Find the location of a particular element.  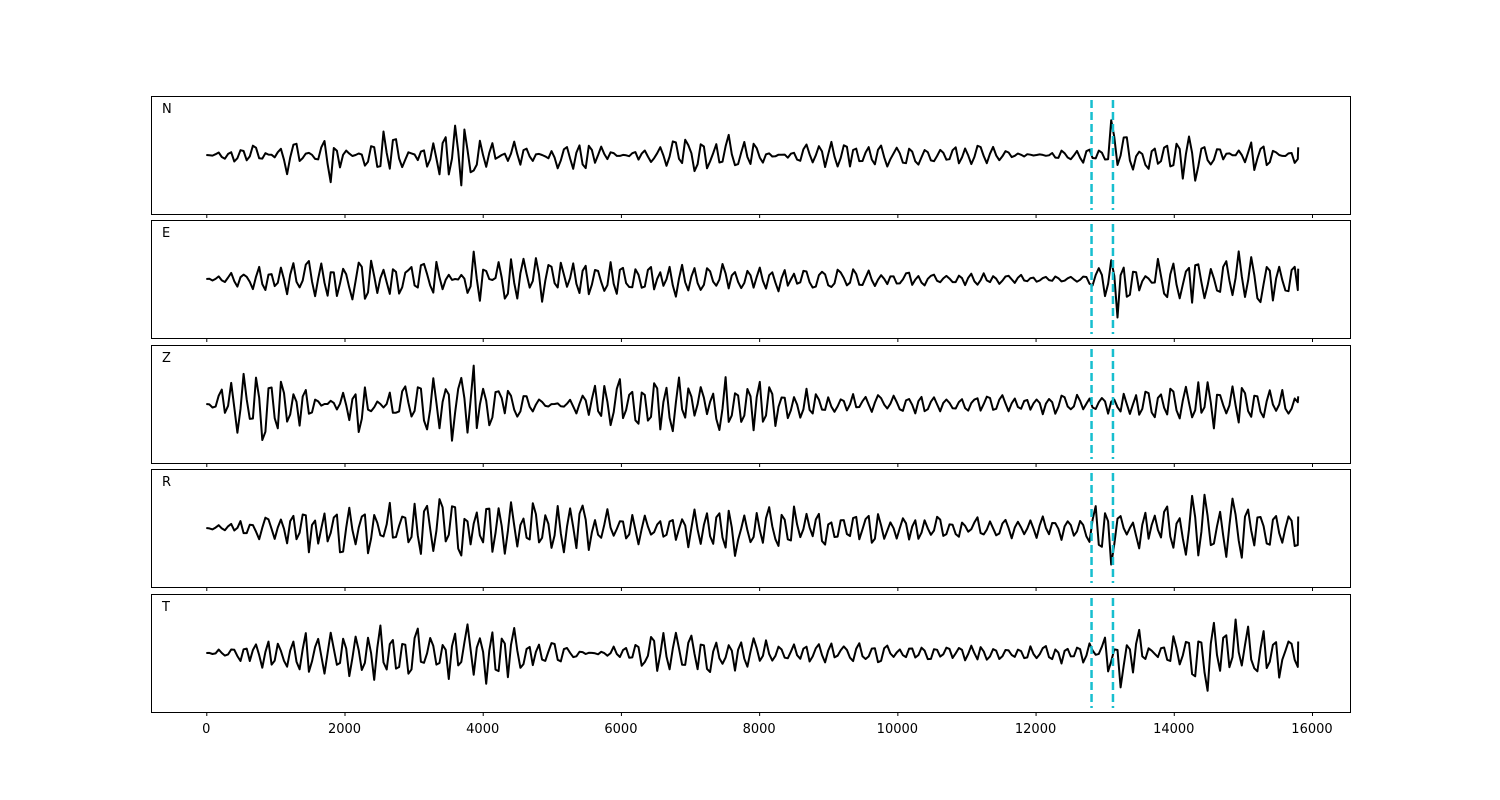

x-tick-label: 2000 is located at coordinates (344, 729).